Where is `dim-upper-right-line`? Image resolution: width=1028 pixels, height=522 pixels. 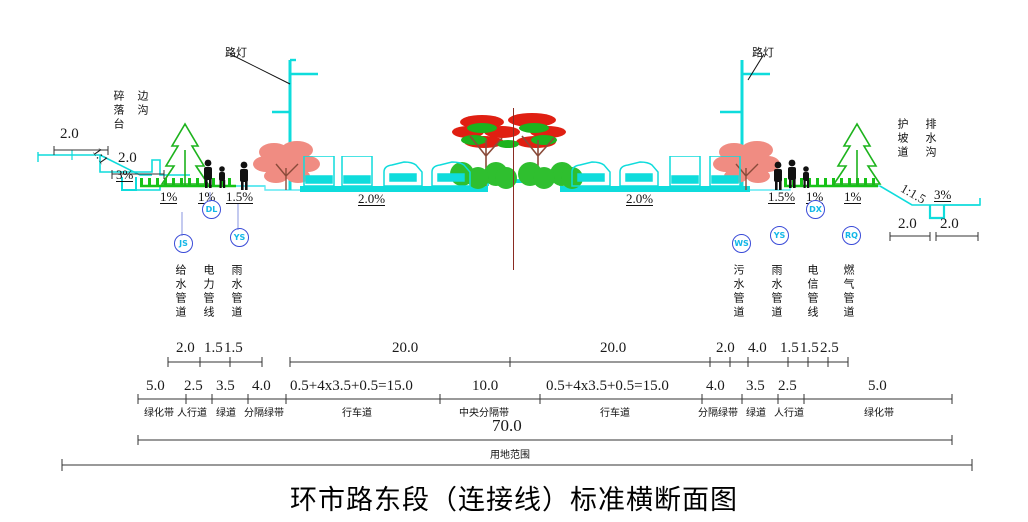 dim-upper-right-line is located at coordinates (779, 362).